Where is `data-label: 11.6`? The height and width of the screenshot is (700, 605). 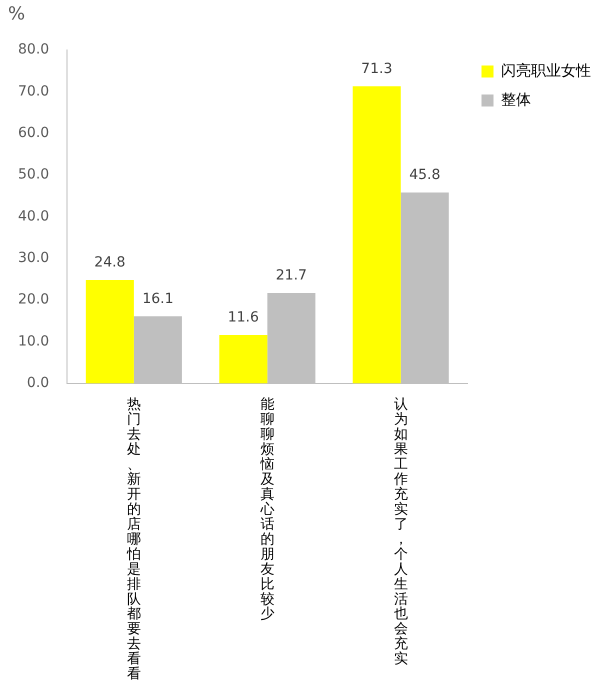
data-label: 11.6 is located at coordinates (243, 318).